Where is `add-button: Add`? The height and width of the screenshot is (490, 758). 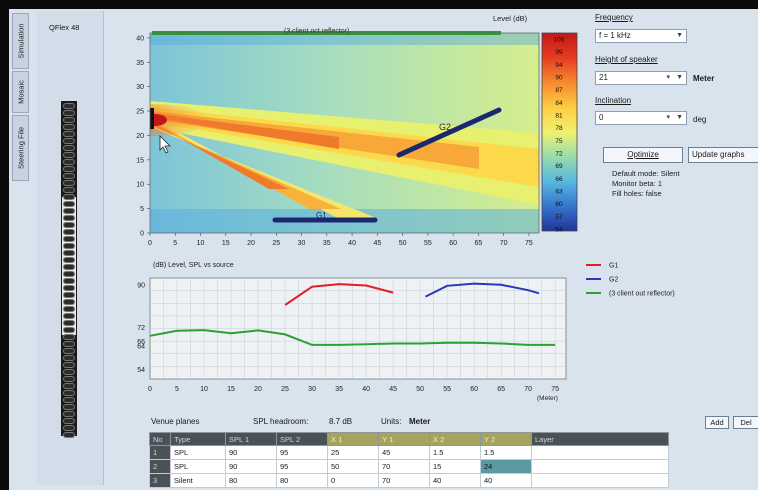
add-button: Add is located at coordinates (717, 422).